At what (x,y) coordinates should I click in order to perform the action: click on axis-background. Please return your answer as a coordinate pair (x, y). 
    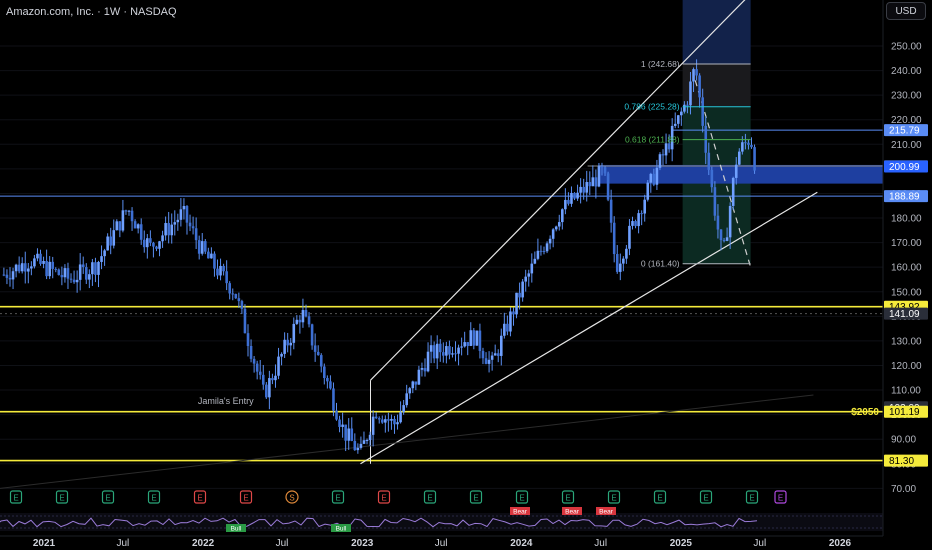
    Looking at the image, I should click on (907, 268).